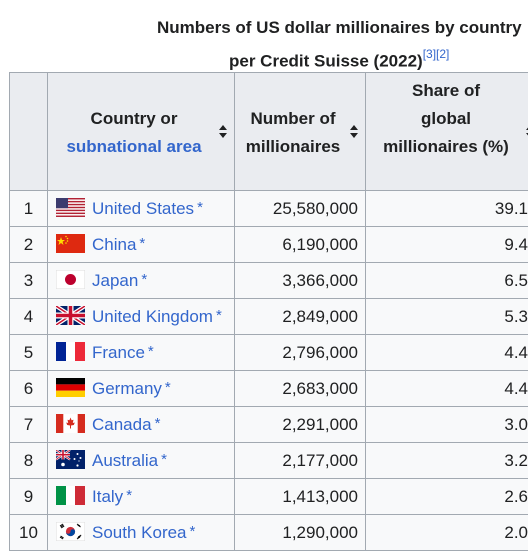 This screenshot has width=528, height=551. Describe the element at coordinates (29, 132) in the screenshot. I see `rank-header` at that location.